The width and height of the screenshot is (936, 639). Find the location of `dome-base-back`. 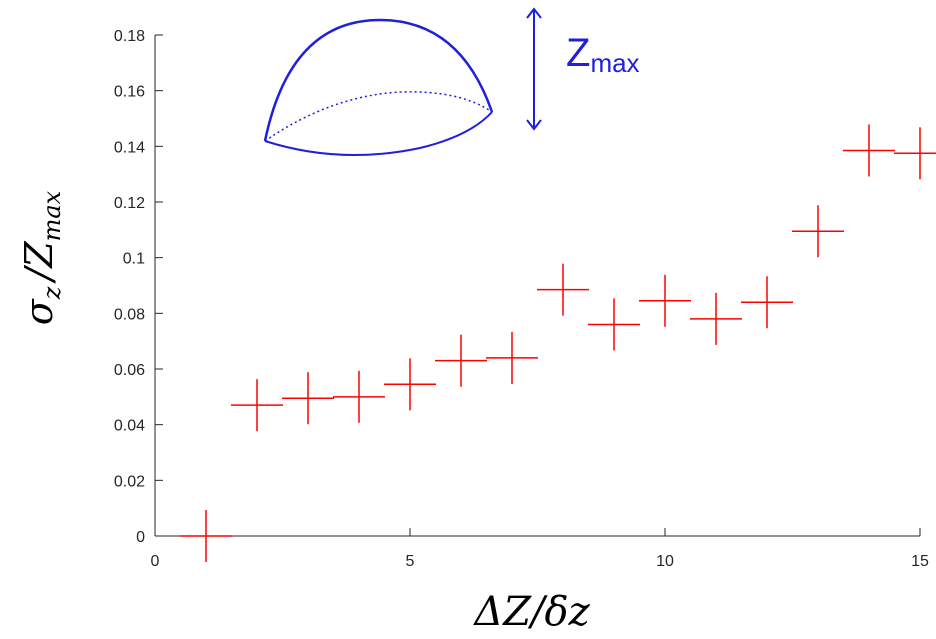

dome-base-back is located at coordinates (378, 116).